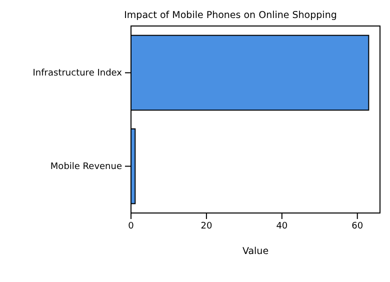  I want to click on y-tick-label: Infrastructure Index, so click(77, 73).